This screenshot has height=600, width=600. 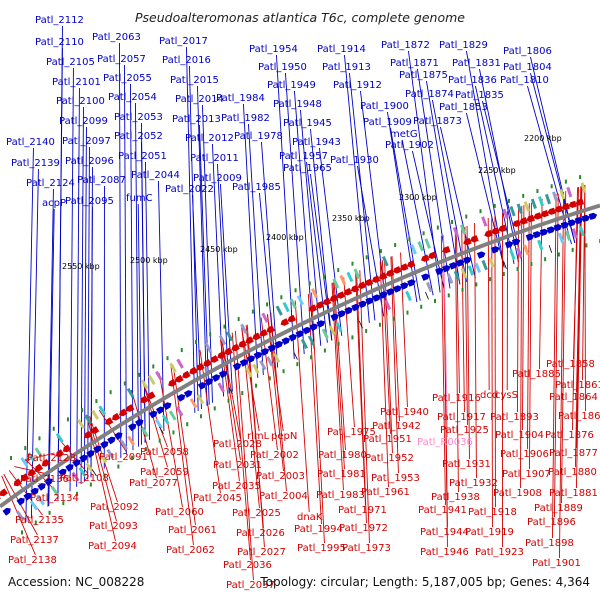 What do you see at coordinates (54, 498) in the screenshot?
I see `gene-label: Patl_2134` at bounding box center [54, 498].